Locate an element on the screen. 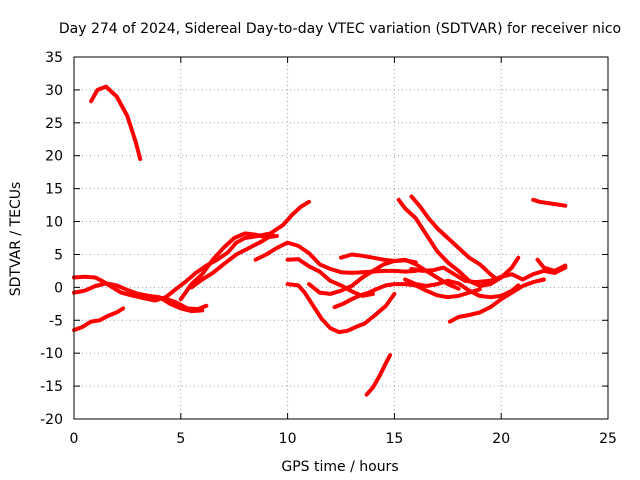 The image size is (640, 480). x-tick-label: 15 is located at coordinates (394, 439).